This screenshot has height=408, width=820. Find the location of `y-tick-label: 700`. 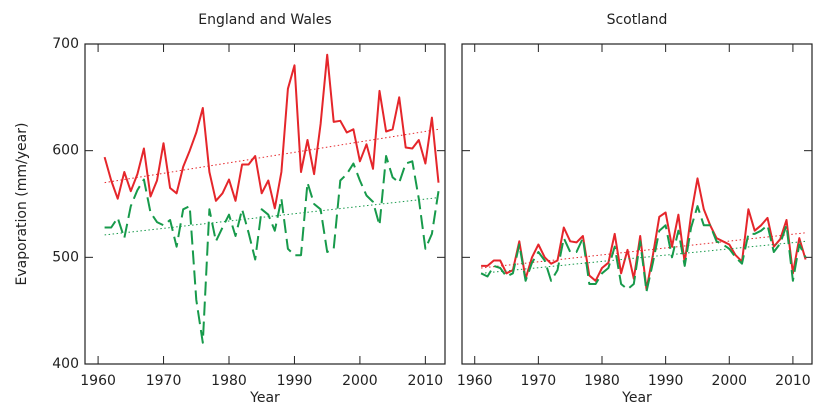

y-tick-label: 700 is located at coordinates (65, 44).